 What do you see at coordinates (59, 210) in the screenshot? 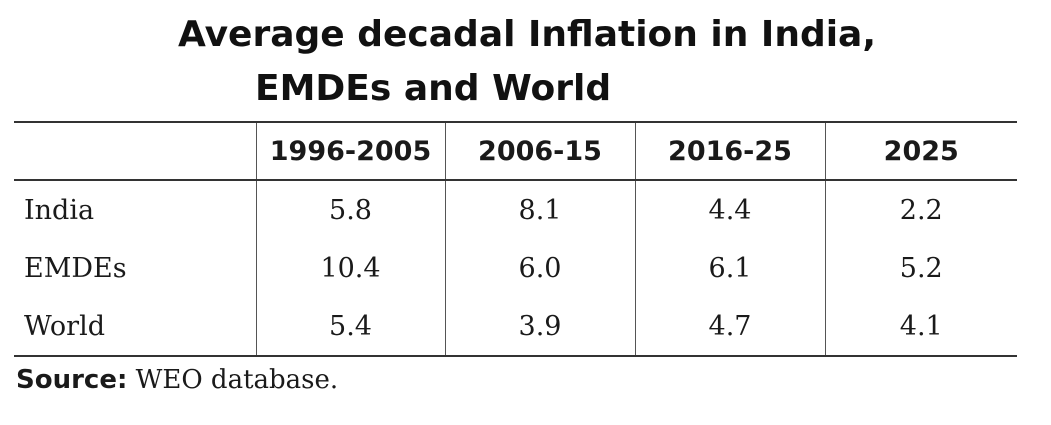
I see `row-label-india: India` at bounding box center [59, 210].